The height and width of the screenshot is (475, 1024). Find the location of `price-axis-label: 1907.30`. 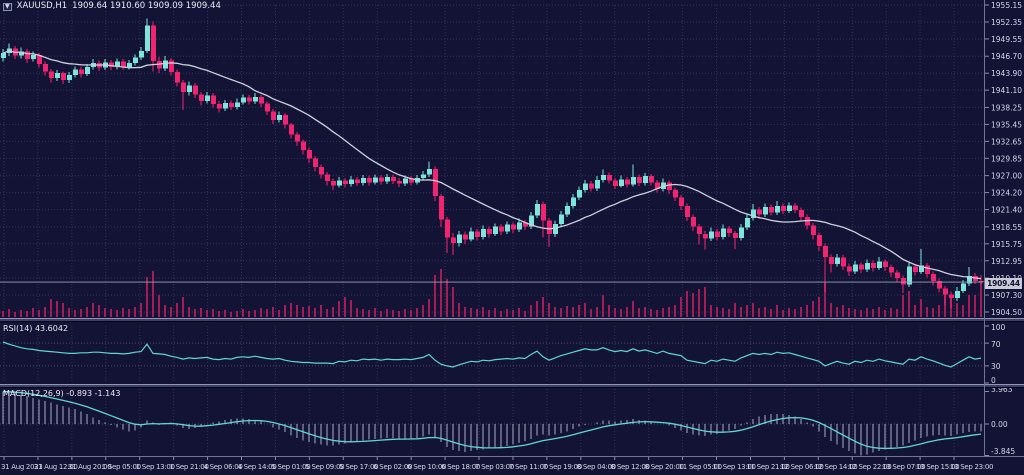

price-axis-label: 1907.30 is located at coordinates (1006, 295).